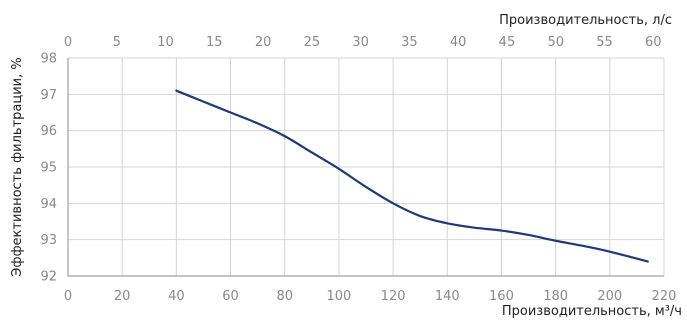 This screenshot has height=320, width=687. I want to click on y-tick-label: 93, so click(48, 240).